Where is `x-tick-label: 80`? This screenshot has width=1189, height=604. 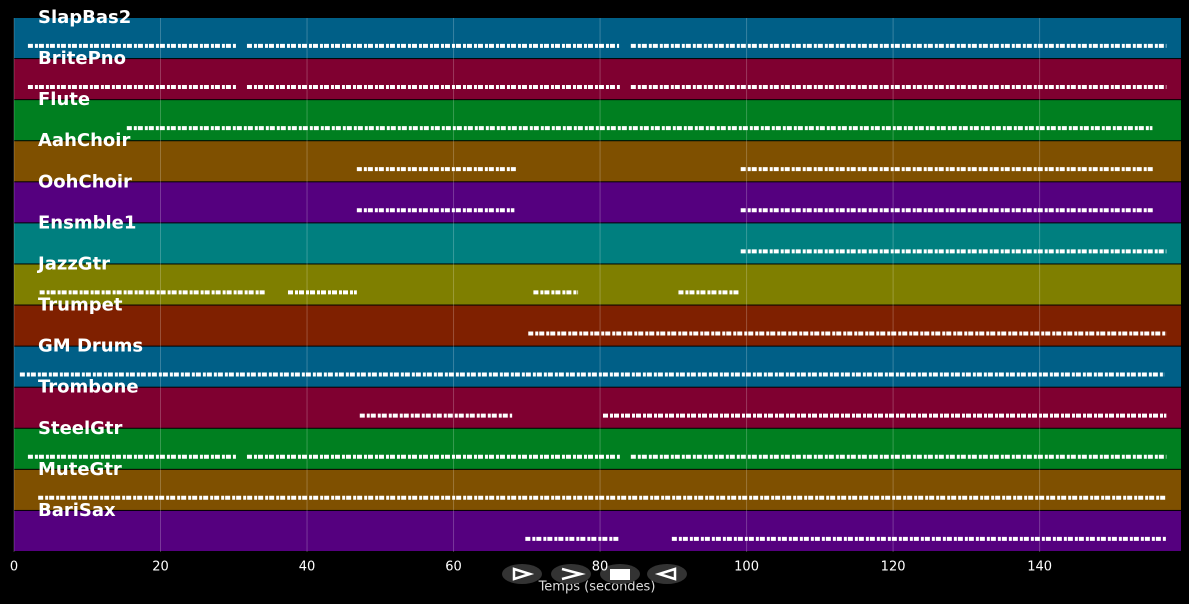
x-tick-label: 80 is located at coordinates (600, 567).